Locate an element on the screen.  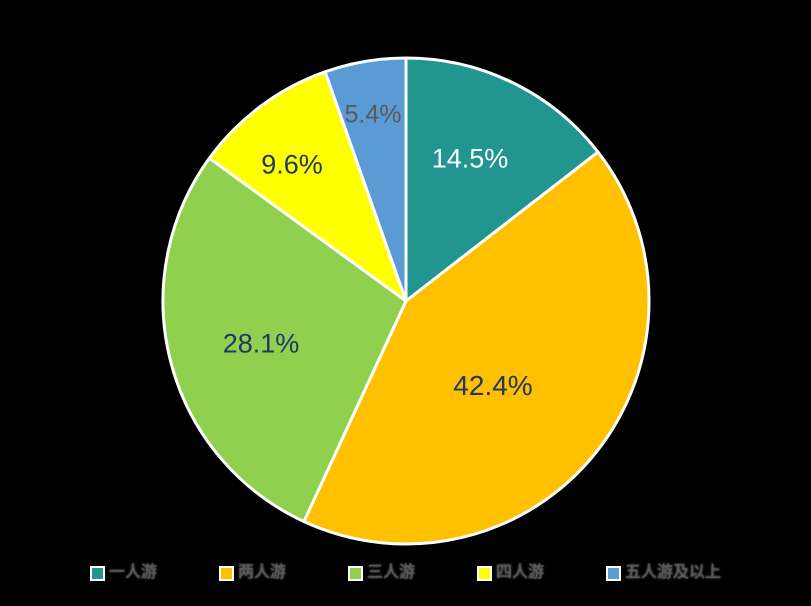
legend-label: 两人游 is located at coordinates (261, 572).